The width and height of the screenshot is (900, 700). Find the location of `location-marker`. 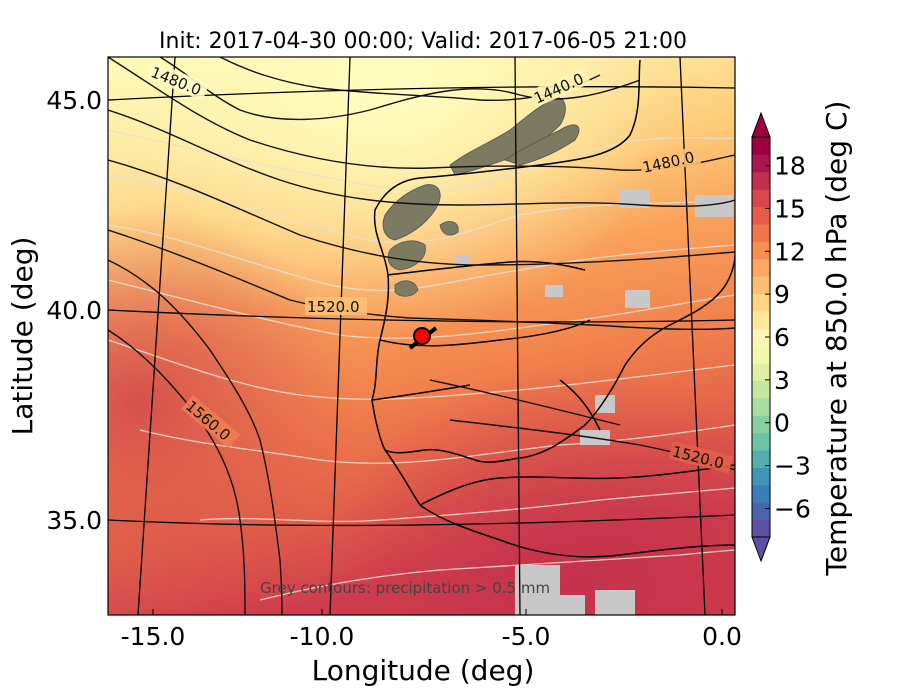

location-marker is located at coordinates (423, 338).